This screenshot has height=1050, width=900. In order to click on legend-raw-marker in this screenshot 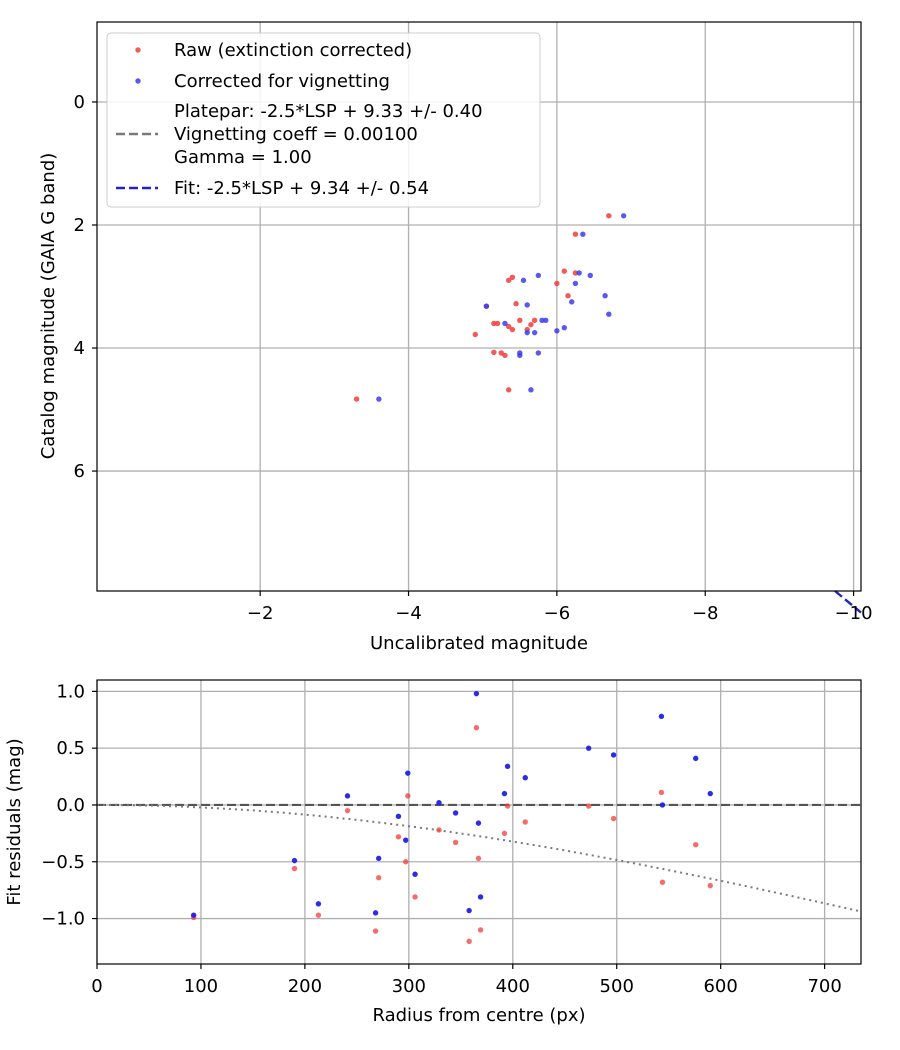, I will do `click(138, 50)`.